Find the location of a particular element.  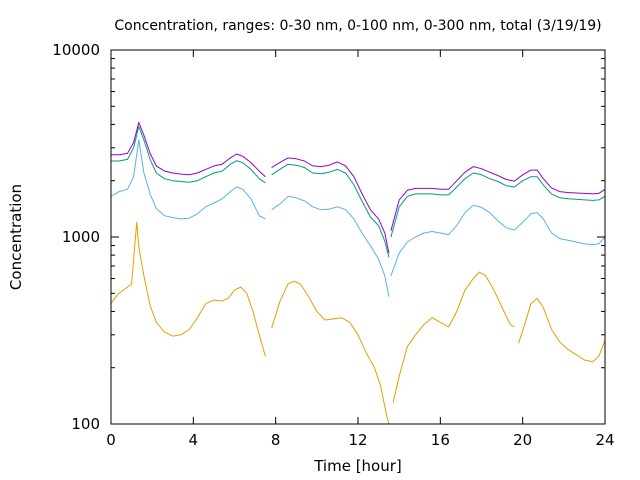

x-tick-label-0: 0 is located at coordinates (111, 440).